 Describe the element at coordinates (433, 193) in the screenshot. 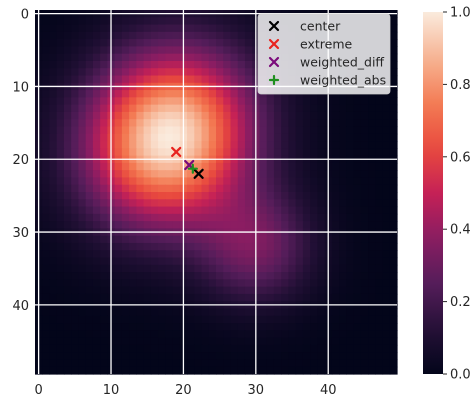

I see `colorbar-gradient` at that location.